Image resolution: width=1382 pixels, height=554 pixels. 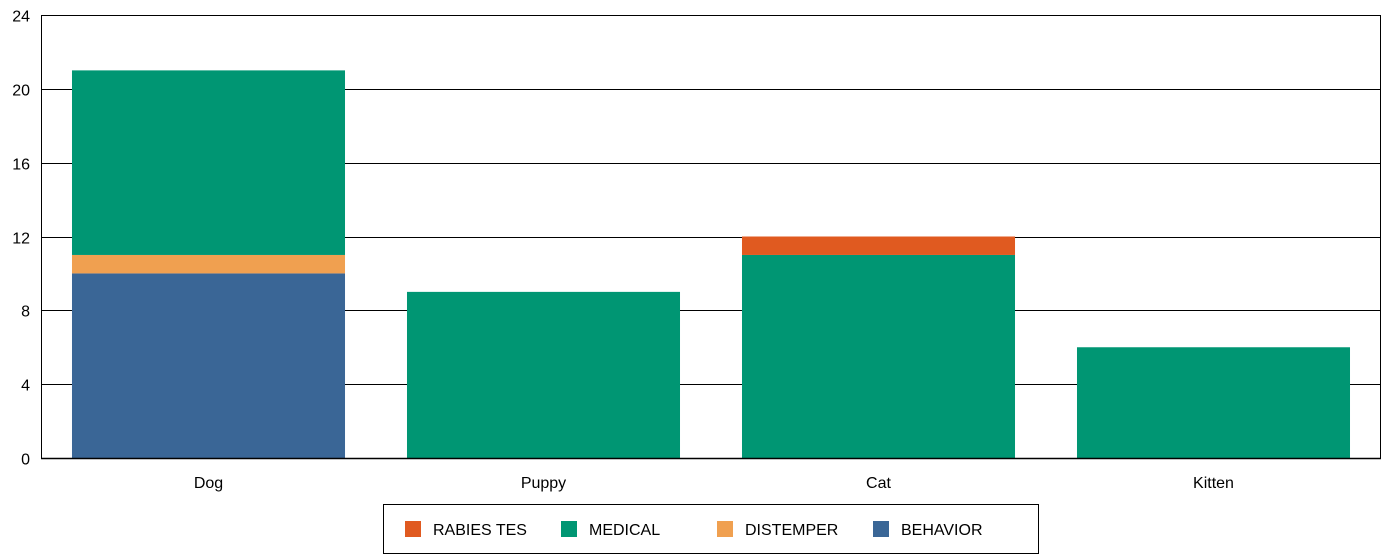 What do you see at coordinates (878, 356) in the screenshot?
I see `bar-cat-medical` at bounding box center [878, 356].